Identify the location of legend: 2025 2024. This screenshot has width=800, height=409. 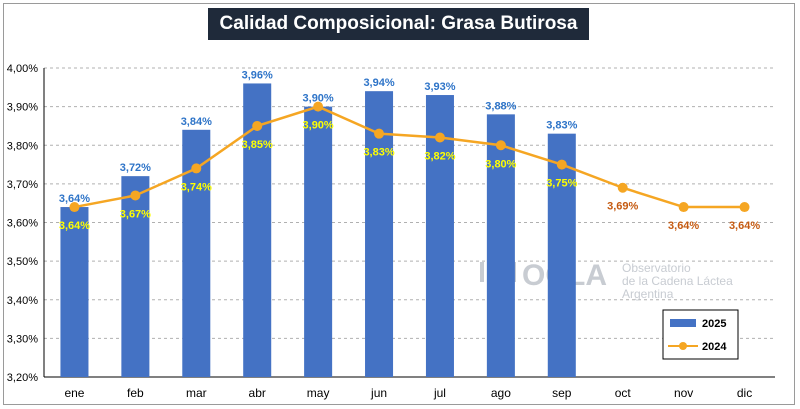
(700, 334).